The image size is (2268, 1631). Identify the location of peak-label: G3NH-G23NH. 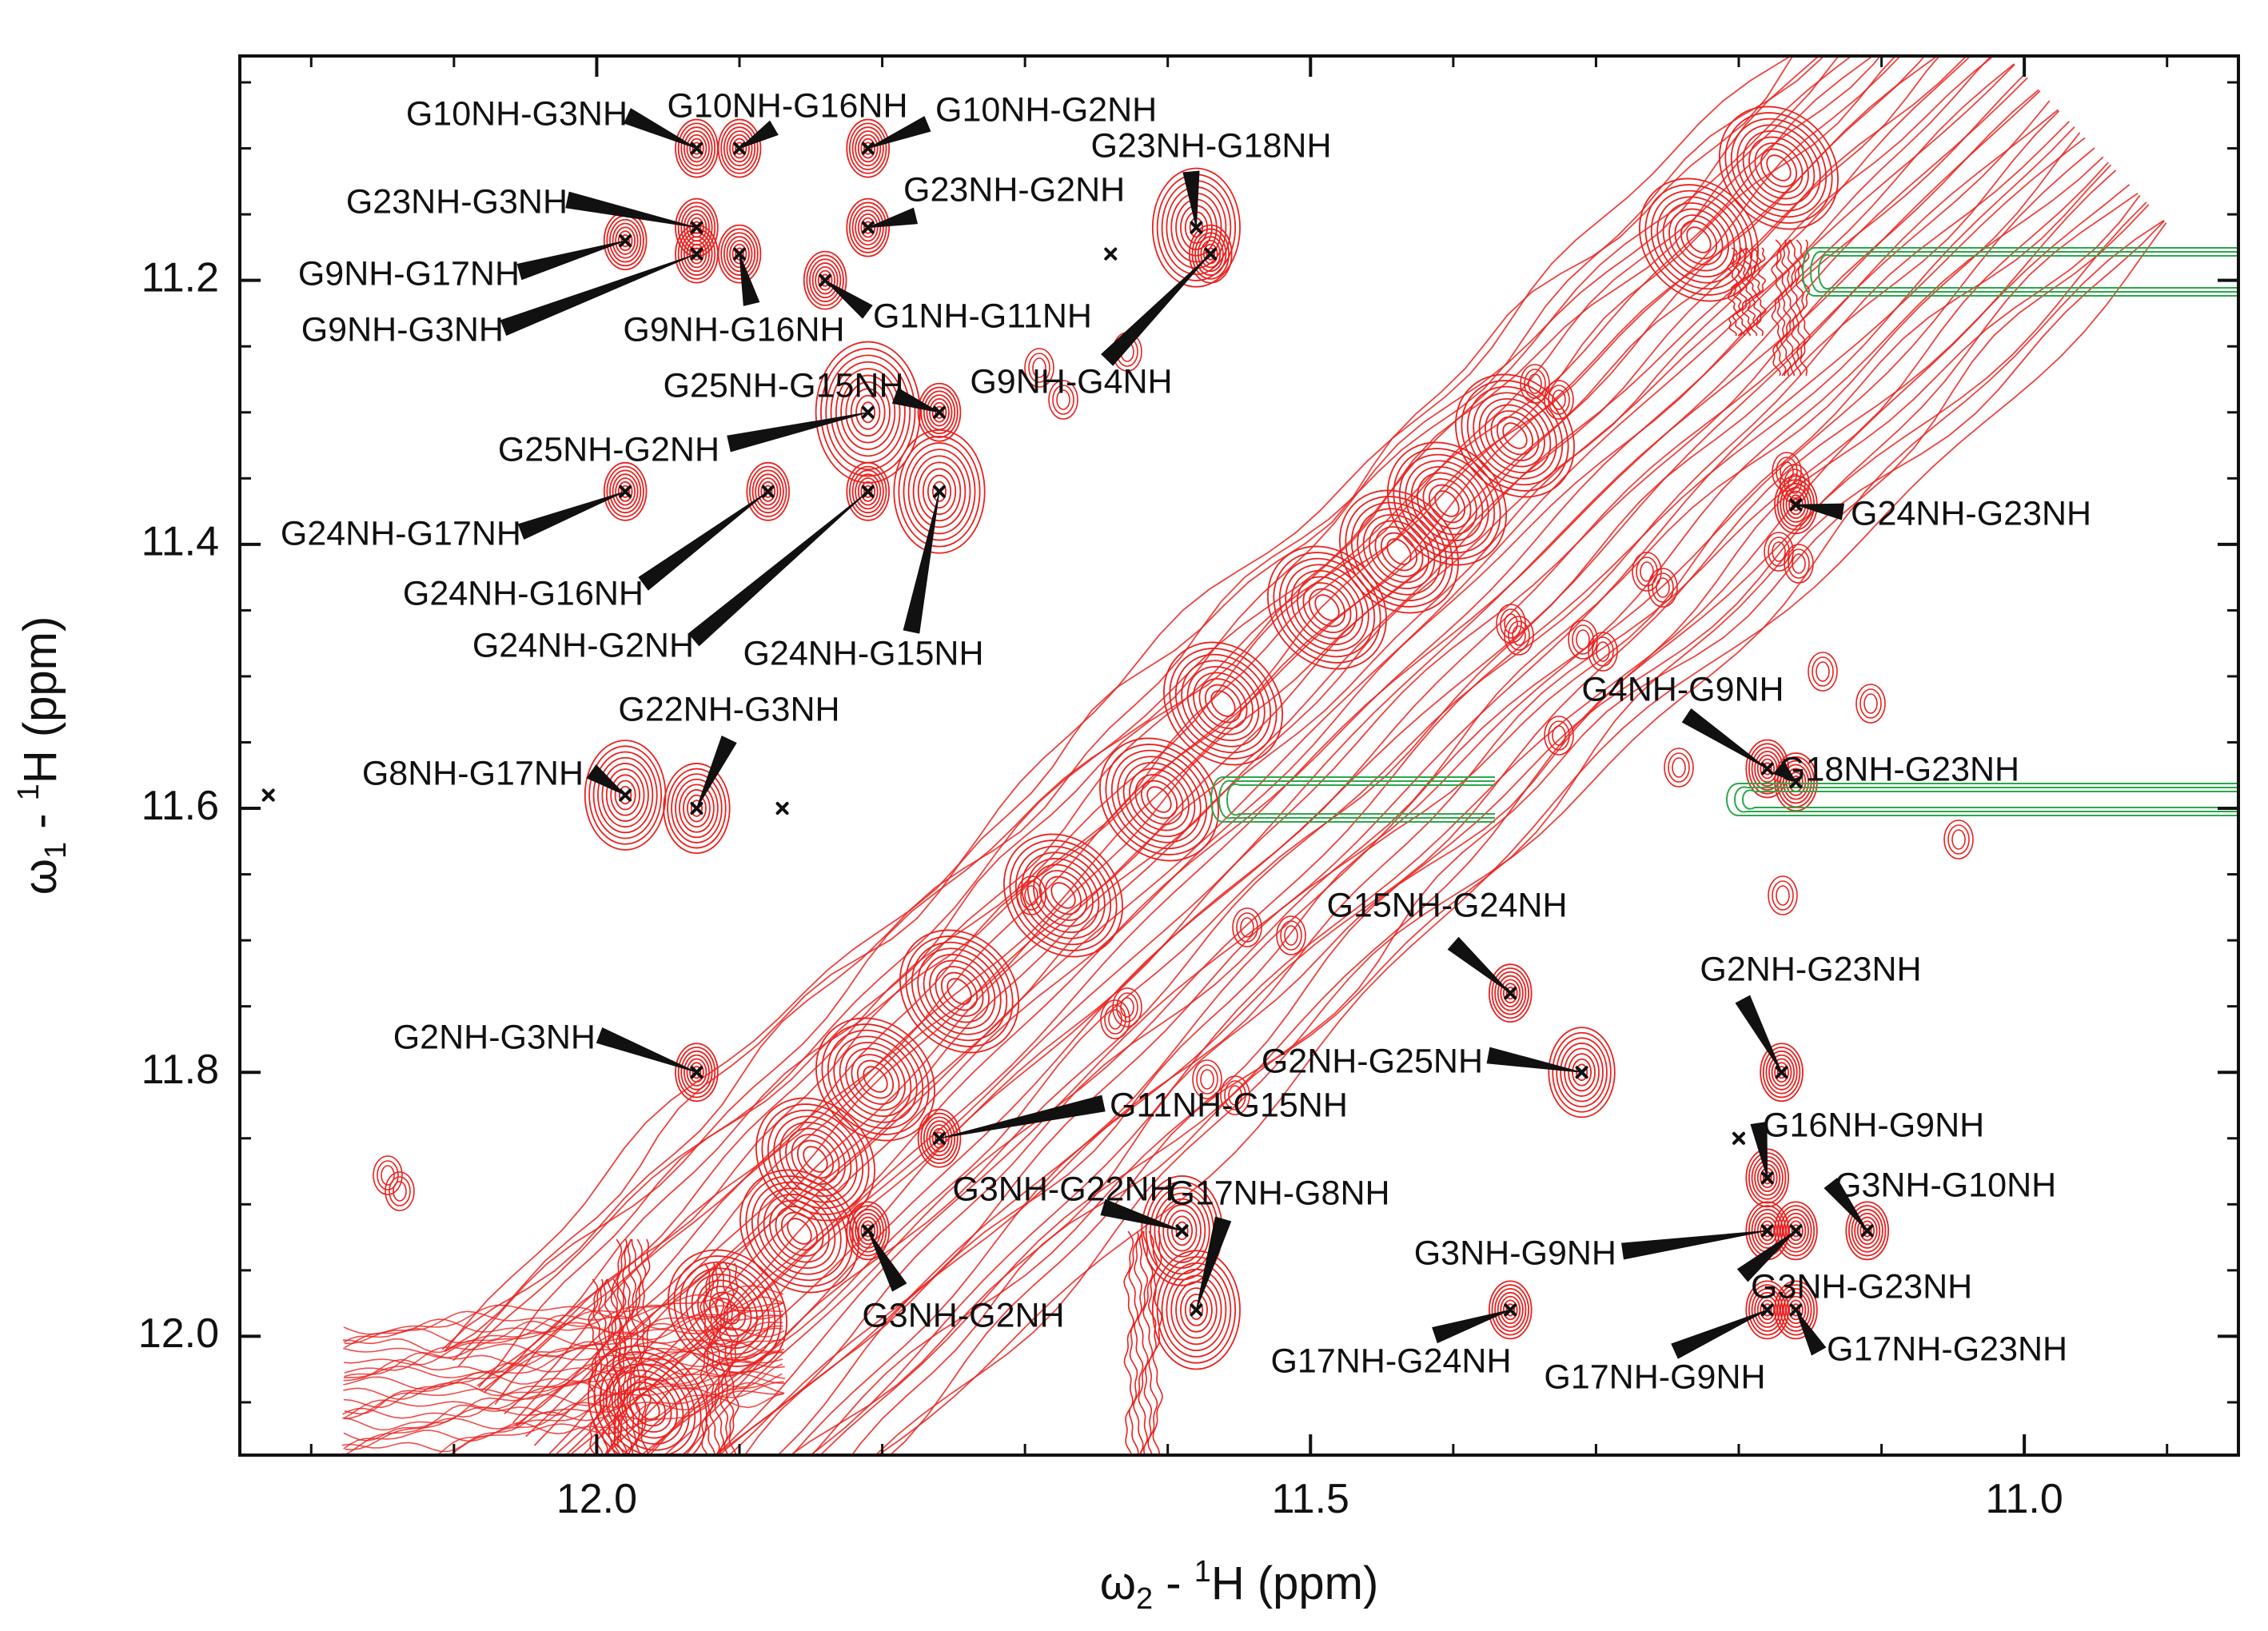
(1861, 1287).